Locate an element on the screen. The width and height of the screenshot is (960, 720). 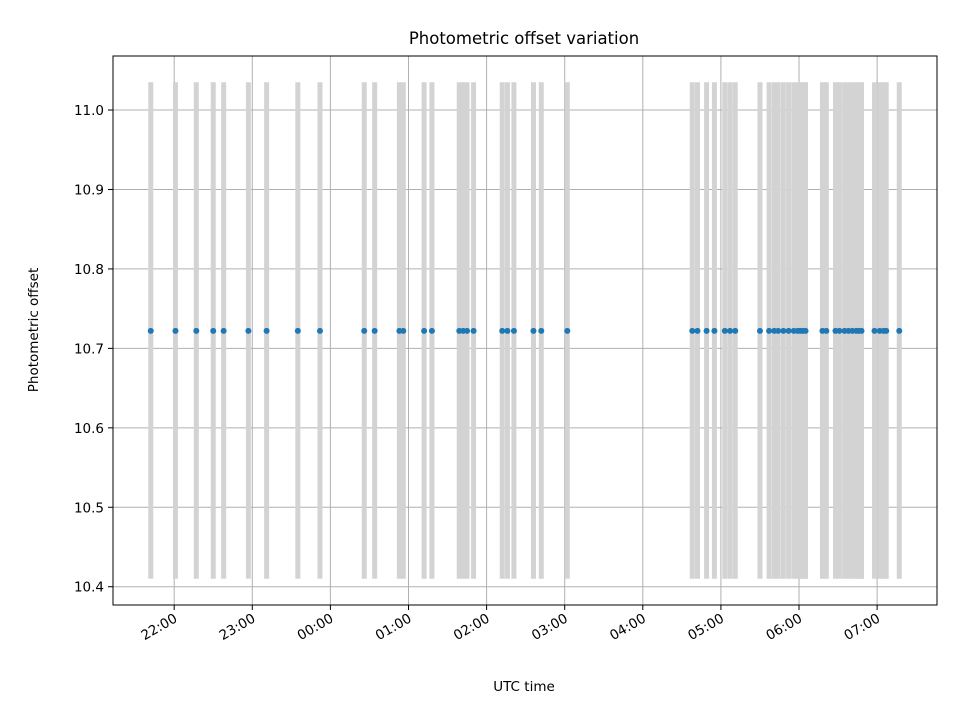
chart-title: Photometric offset variation is located at coordinates (524, 38).